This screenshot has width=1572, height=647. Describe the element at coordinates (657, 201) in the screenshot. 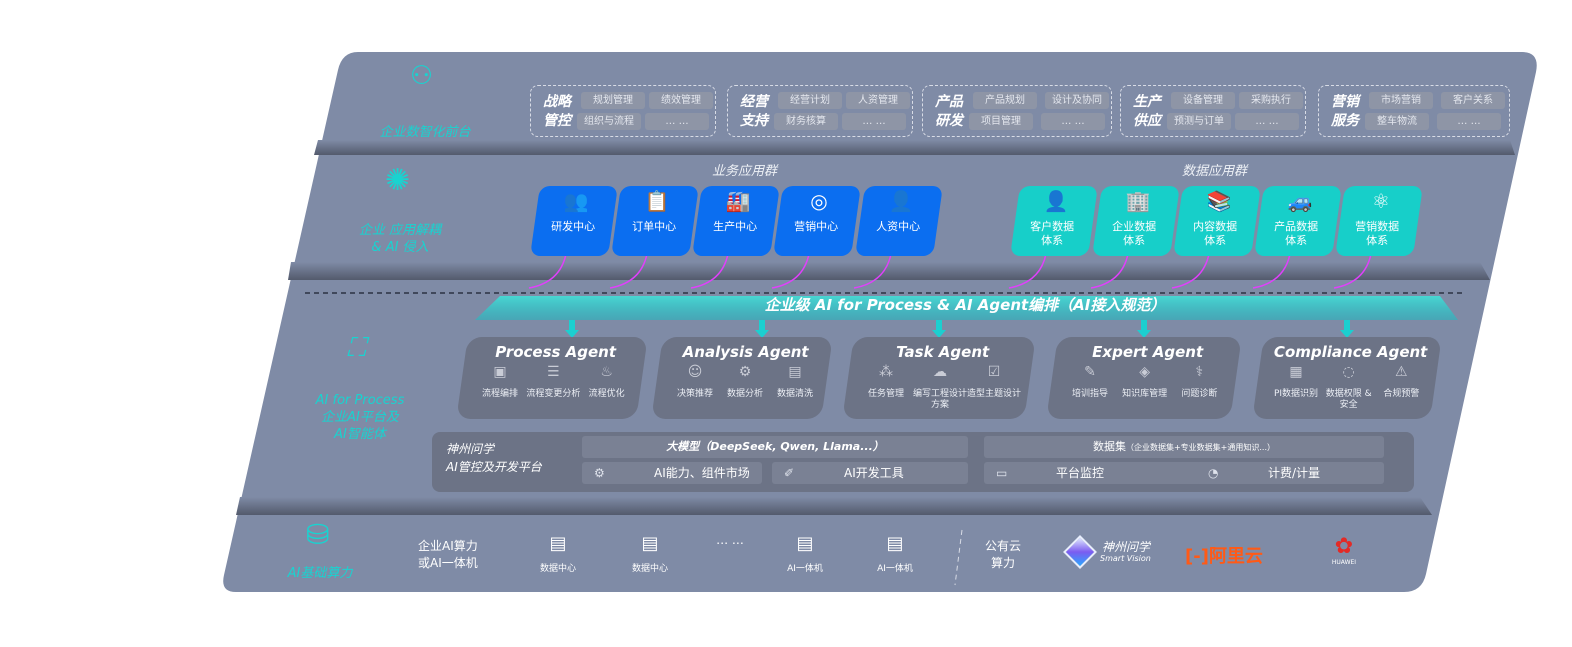

I see `clipboard-icon: 📋` at that location.